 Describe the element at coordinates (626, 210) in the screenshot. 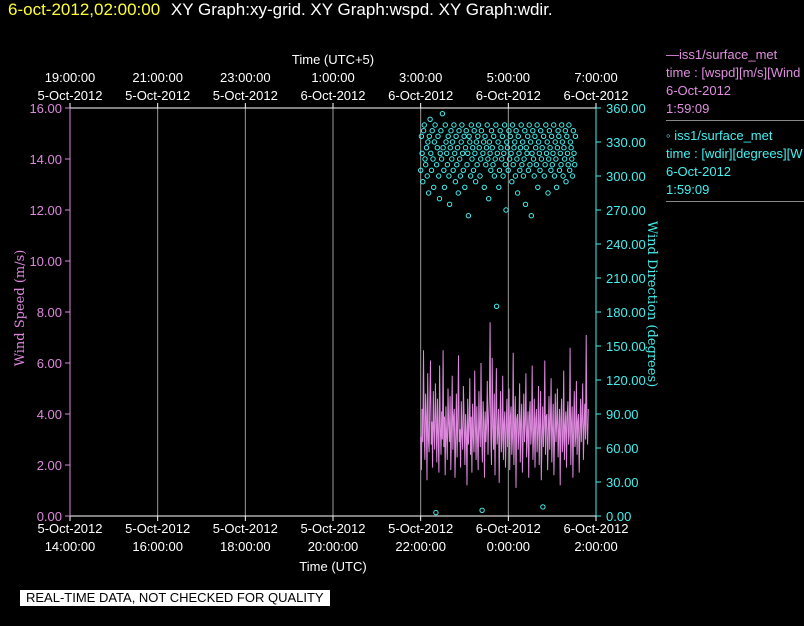

I see `right-tick-label: 270.00` at that location.